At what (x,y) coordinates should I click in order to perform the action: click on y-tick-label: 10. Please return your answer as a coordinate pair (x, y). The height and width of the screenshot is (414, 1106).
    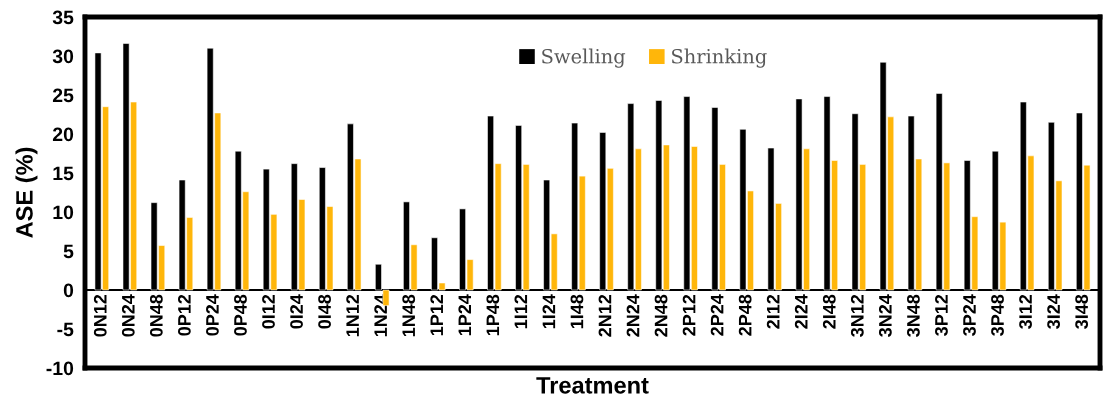
    Looking at the image, I should click on (63, 212).